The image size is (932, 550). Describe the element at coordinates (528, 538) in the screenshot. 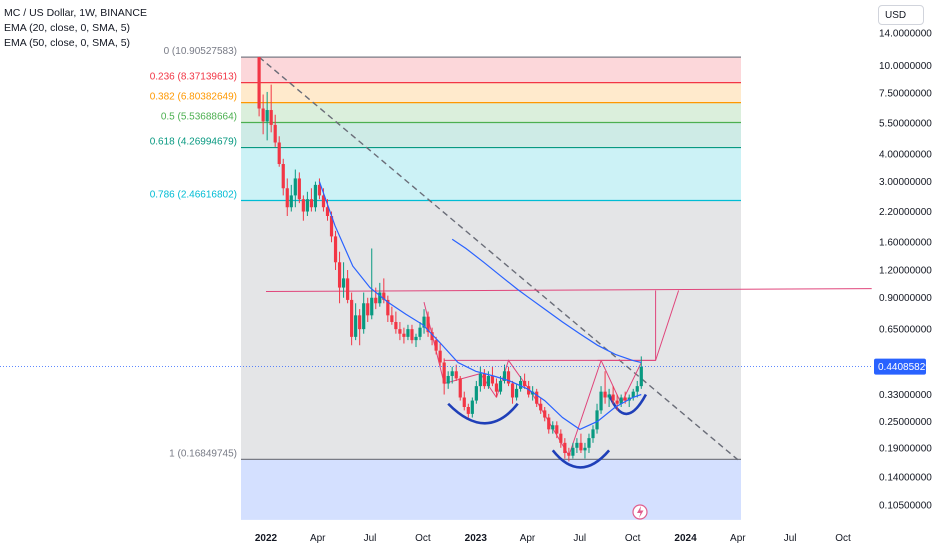

I see `x-tick-label: Apr` at that location.